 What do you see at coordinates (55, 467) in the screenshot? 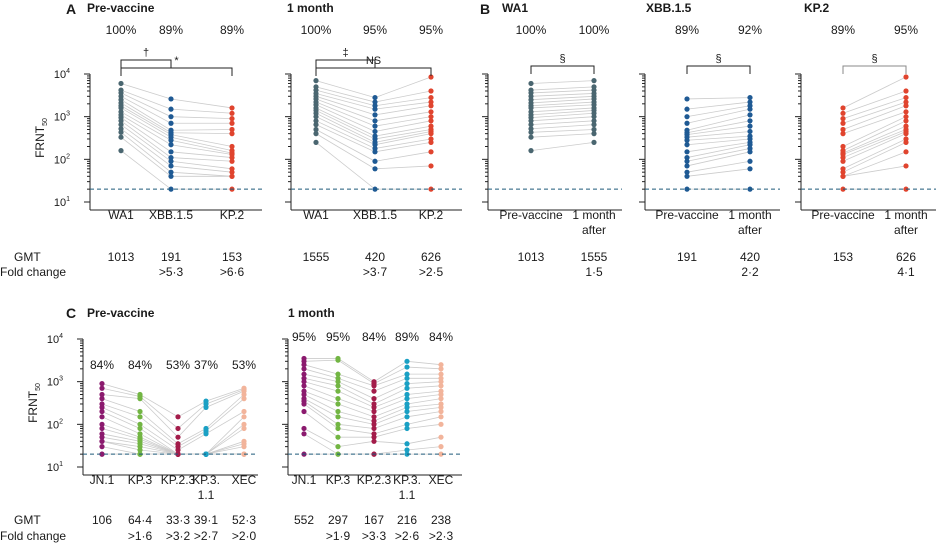
I see `y-tick-label: 101` at bounding box center [55, 467].